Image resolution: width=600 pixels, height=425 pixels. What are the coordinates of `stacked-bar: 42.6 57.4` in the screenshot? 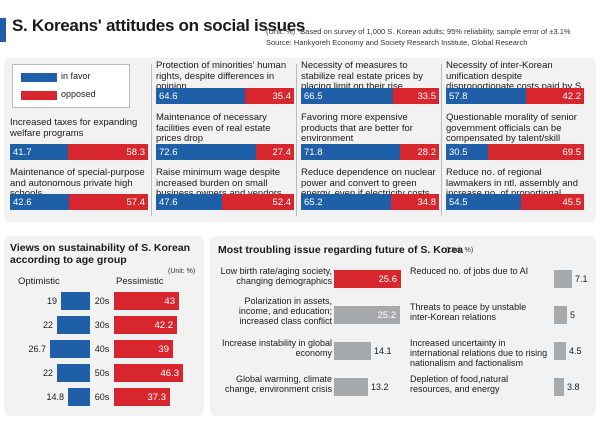 It's located at (79, 202).